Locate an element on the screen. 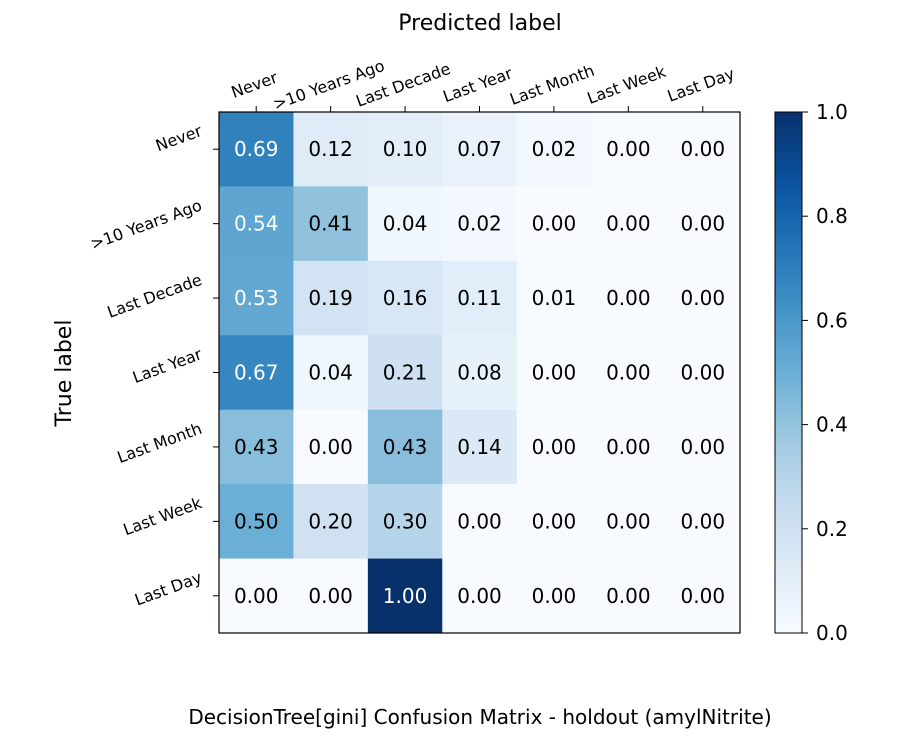 The image size is (900, 750). cell-value-label: 1.00 is located at coordinates (405, 596).